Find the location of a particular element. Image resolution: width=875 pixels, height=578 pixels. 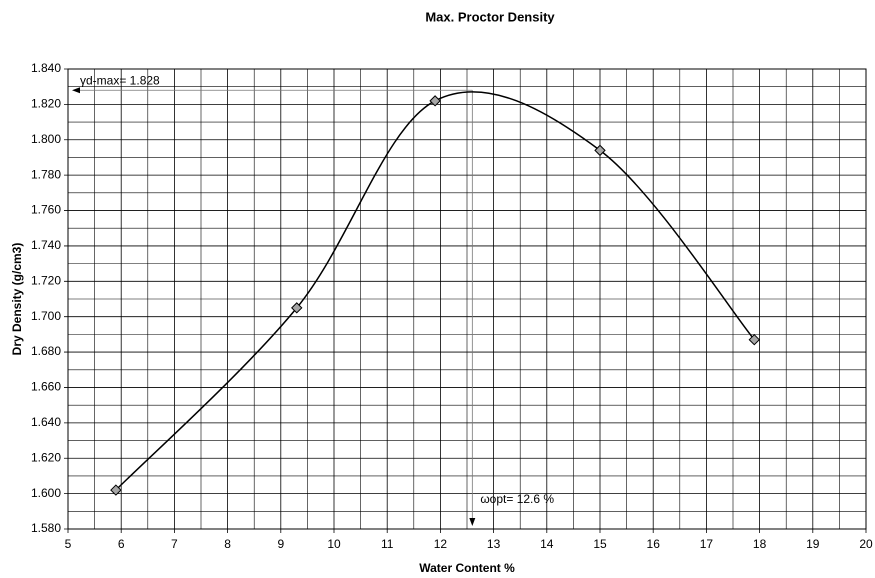

y-tick-label: 1.780 is located at coordinates (46, 174).